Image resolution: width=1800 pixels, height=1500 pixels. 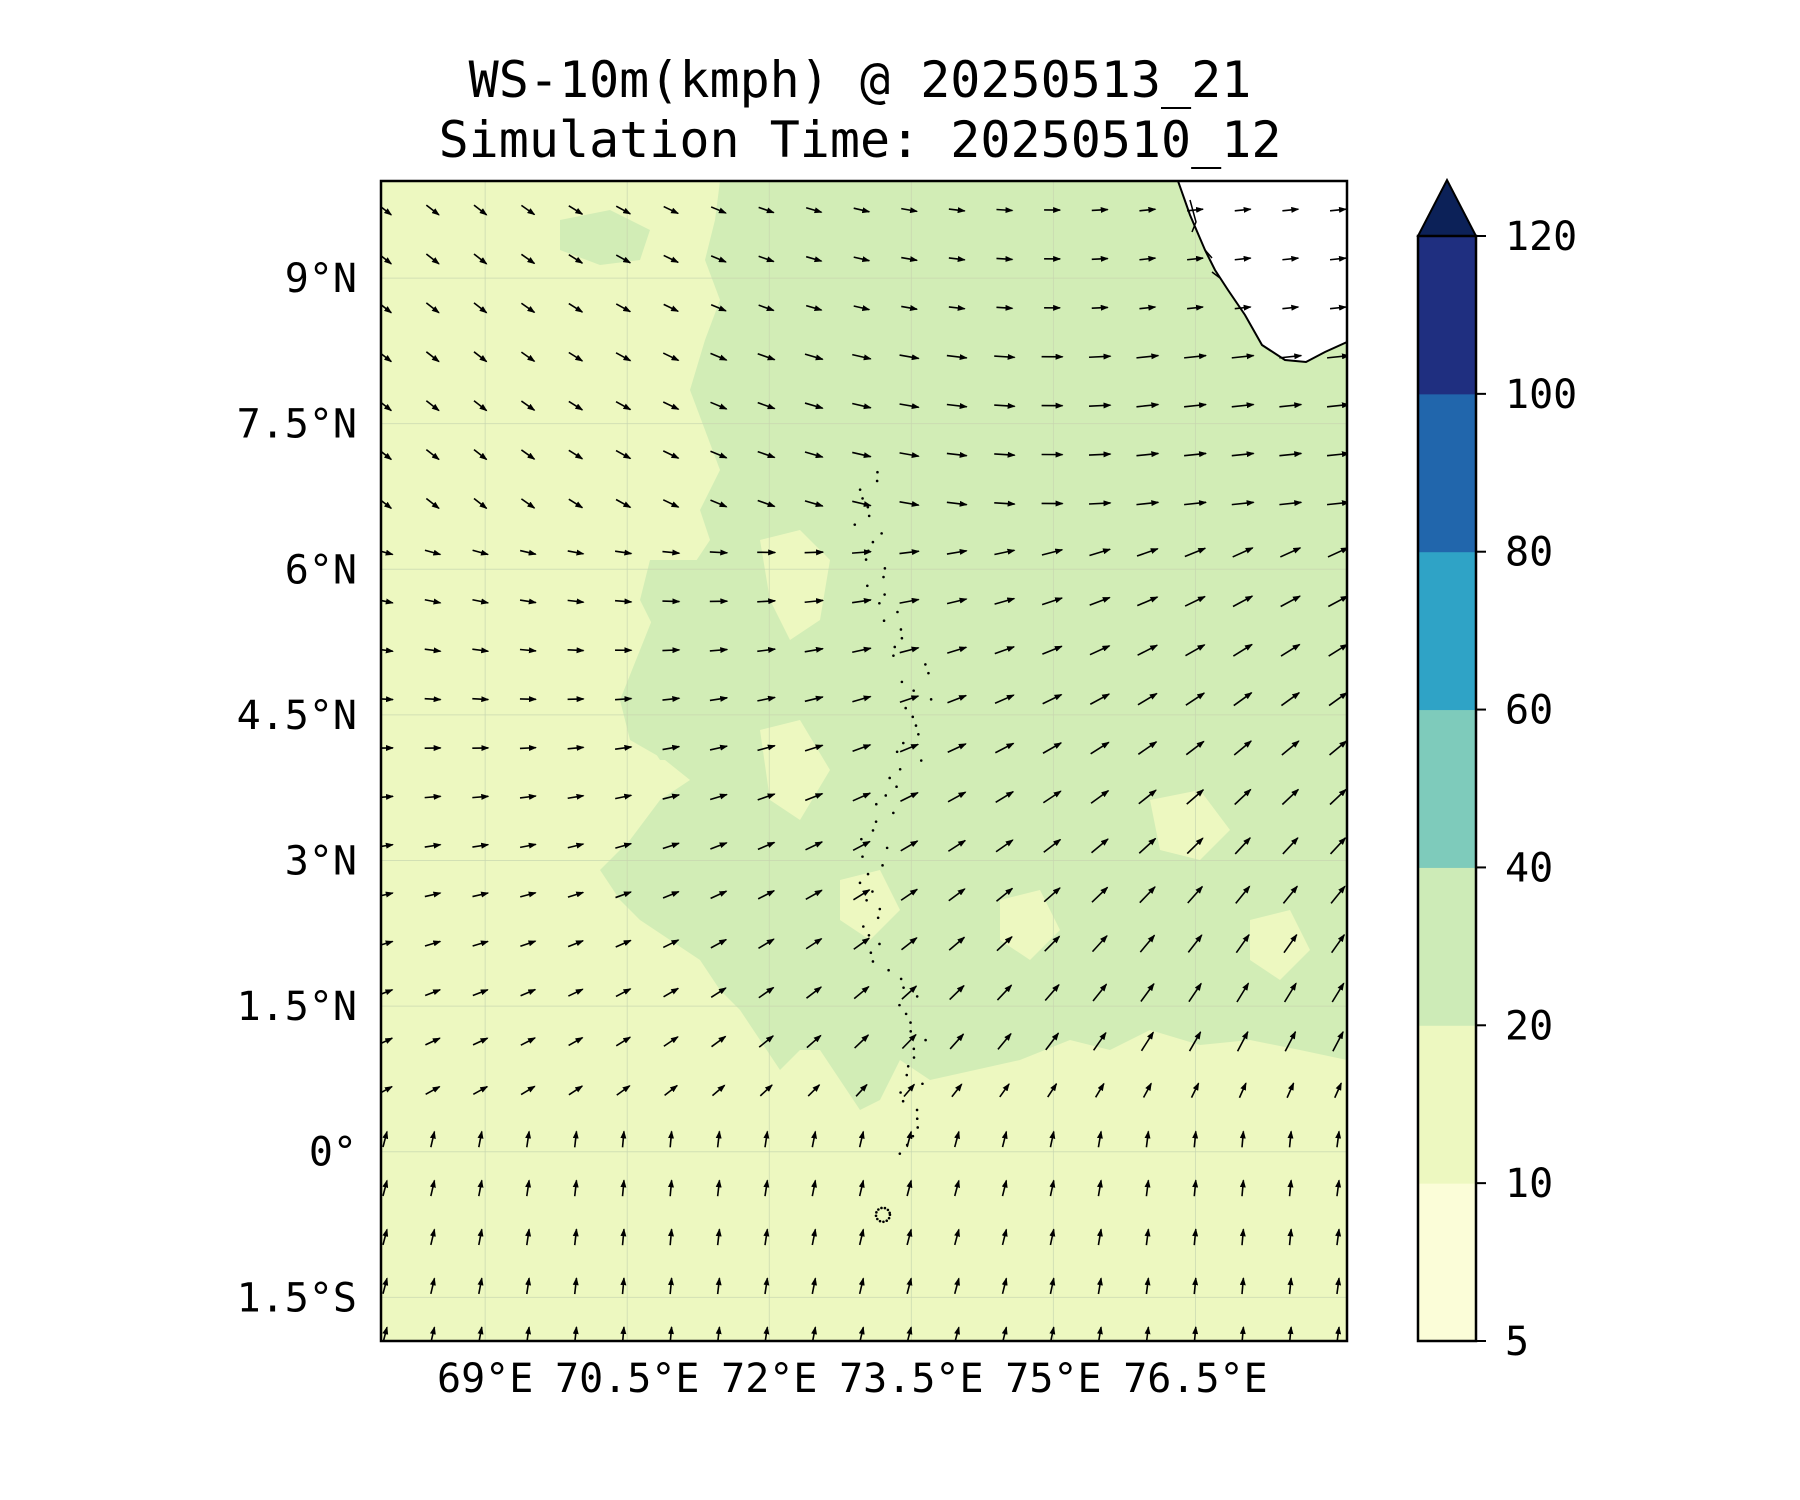 I want to click on lon-tick-label: 69°E, so click(x=485, y=1379).